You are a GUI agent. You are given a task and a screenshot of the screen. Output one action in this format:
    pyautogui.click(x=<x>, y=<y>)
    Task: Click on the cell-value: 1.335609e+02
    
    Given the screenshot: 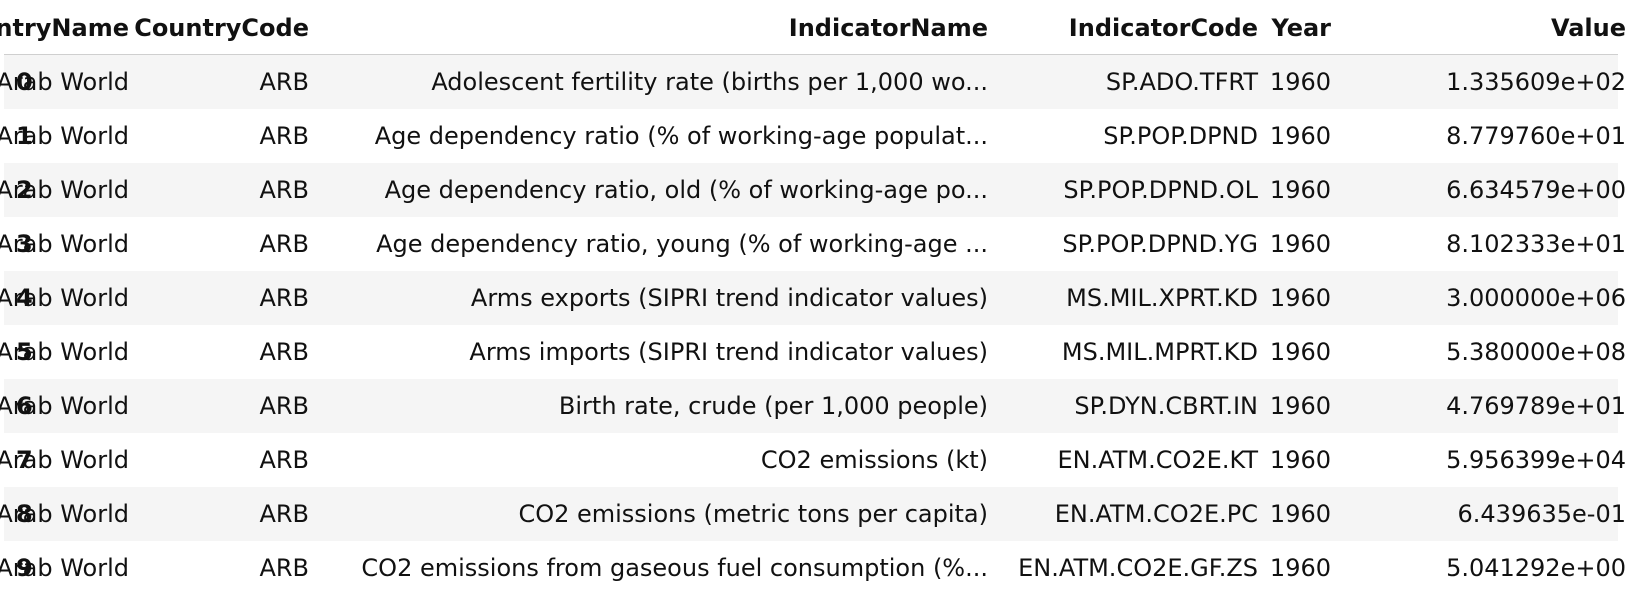 What is the action you would take?
    pyautogui.click(x=1536, y=82)
    